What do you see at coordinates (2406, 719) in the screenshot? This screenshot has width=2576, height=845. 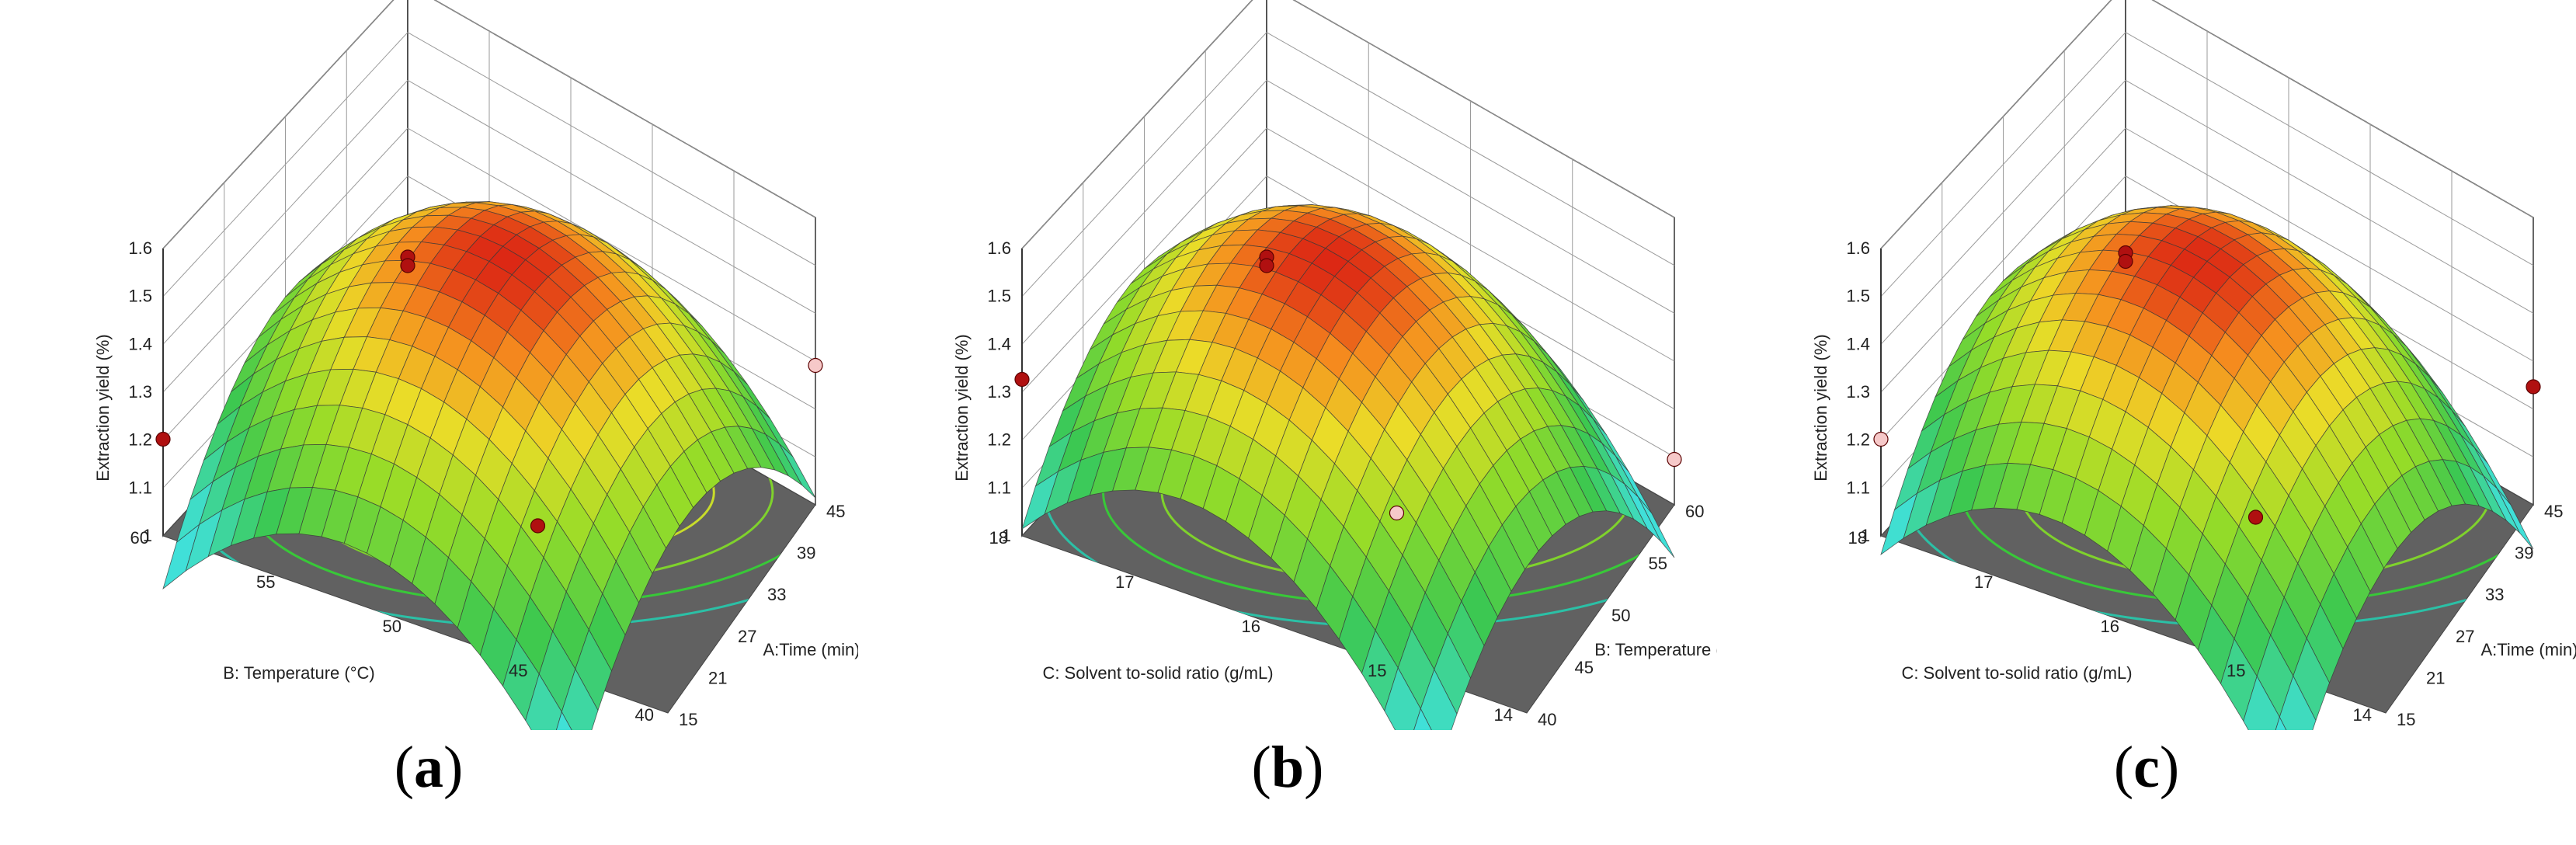 I see `right-axis-tick-label: 15` at bounding box center [2406, 719].